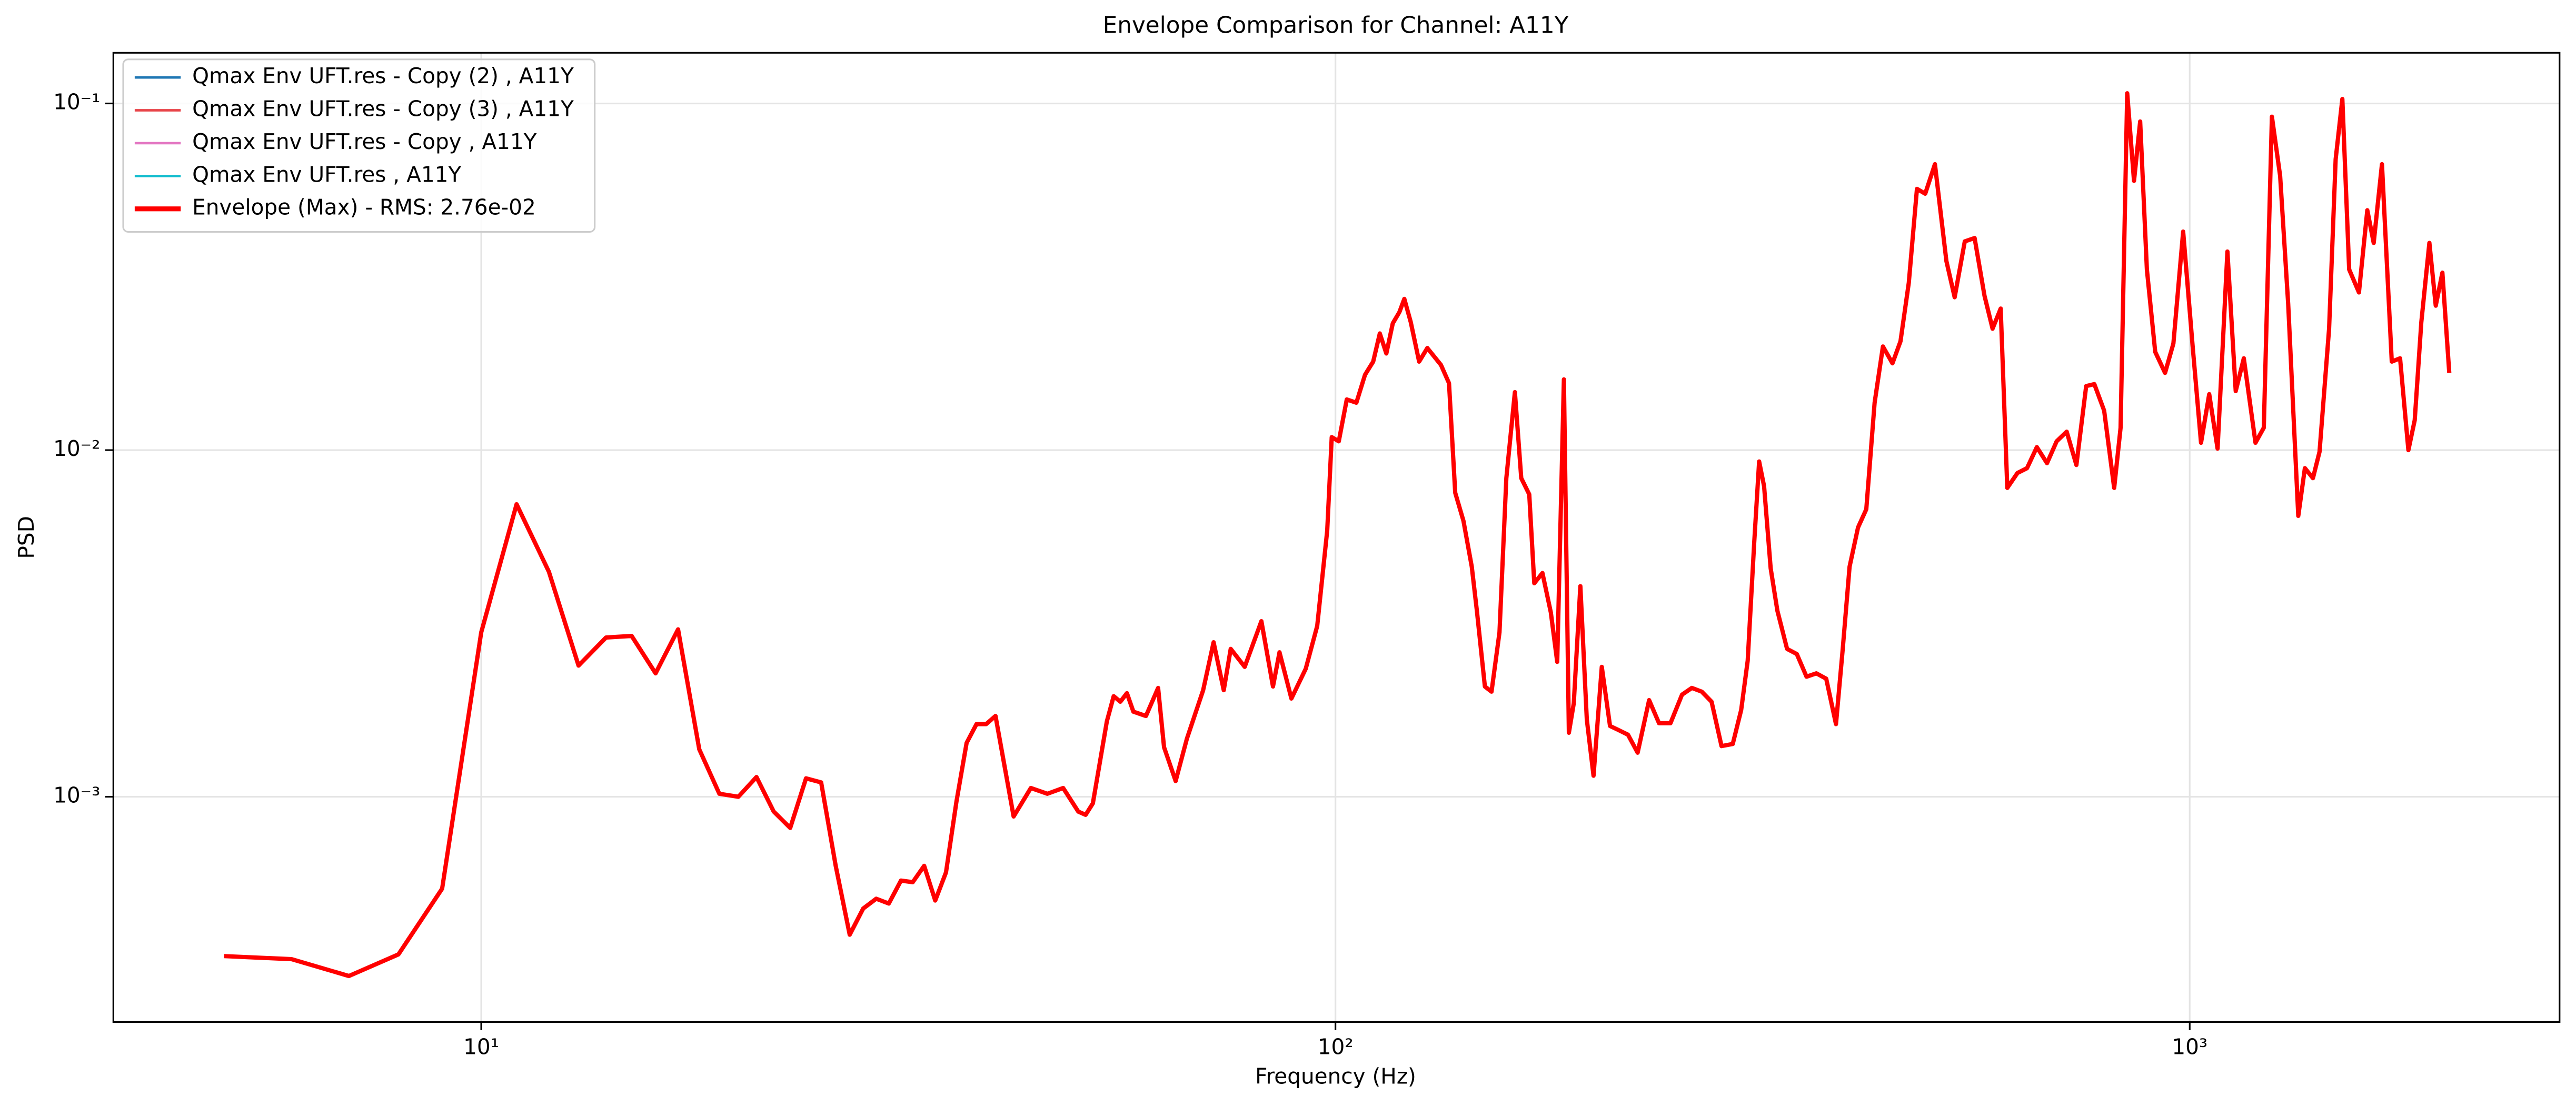 This screenshot has width=2576, height=1106. I want to click on x-tick-label: 10³, so click(2189, 1046).